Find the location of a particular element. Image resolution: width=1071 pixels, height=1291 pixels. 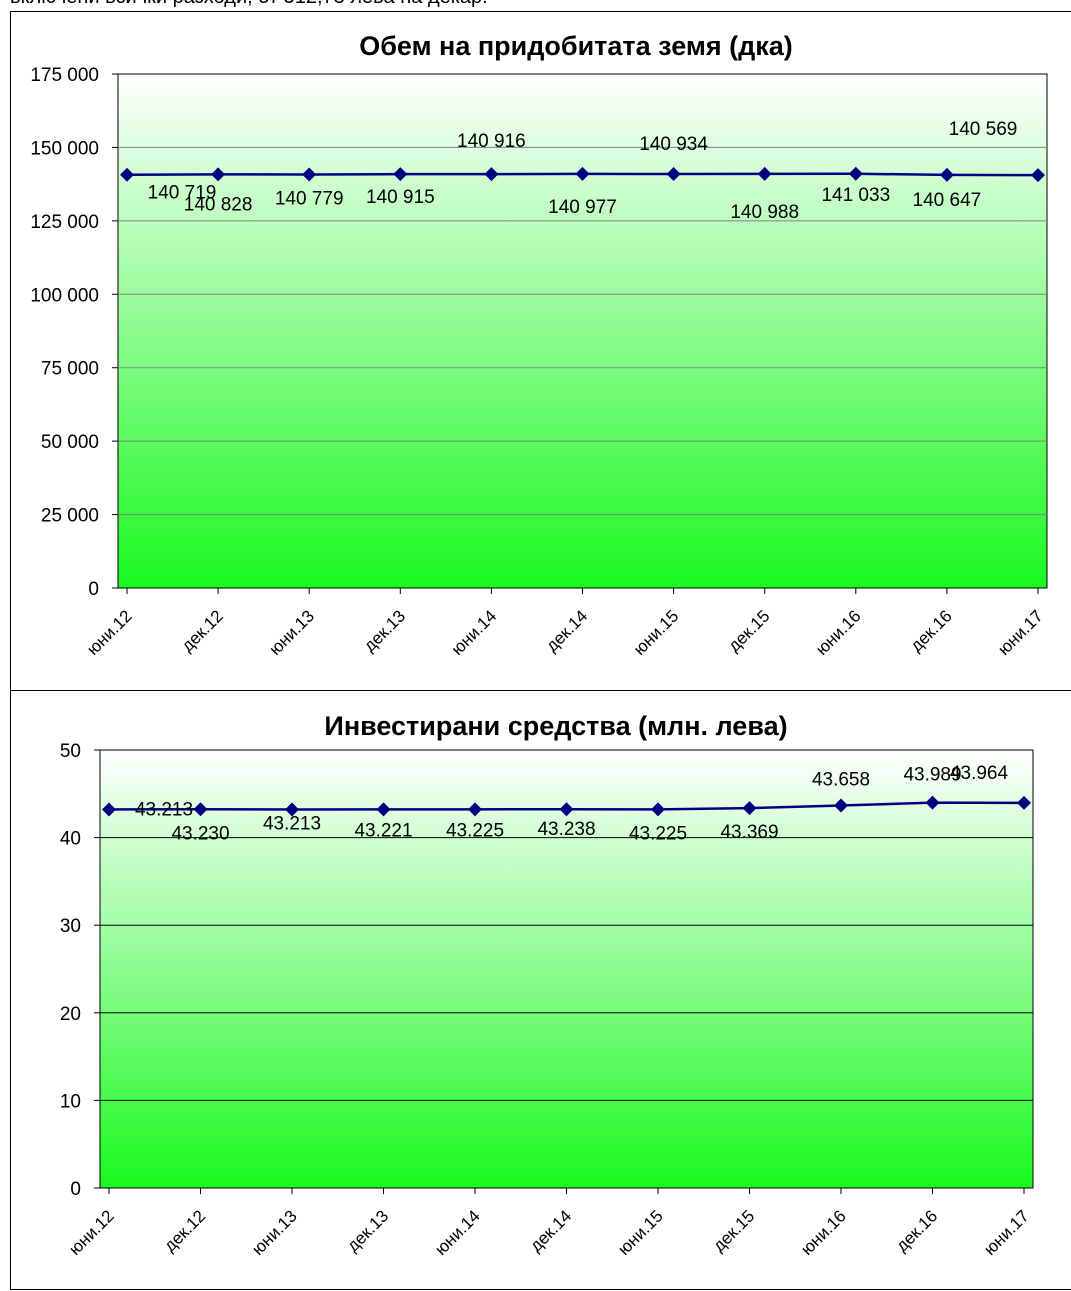

data-label: 140 988 is located at coordinates (764, 212).